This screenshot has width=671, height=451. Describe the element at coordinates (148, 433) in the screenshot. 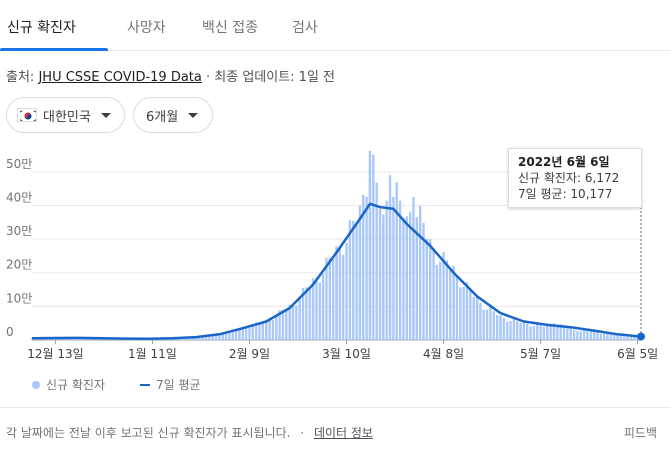

I see `footer-note-text: 각 날짜에는 전날 이후 보고된 신규 확진자가 표시됩니다.` at that location.